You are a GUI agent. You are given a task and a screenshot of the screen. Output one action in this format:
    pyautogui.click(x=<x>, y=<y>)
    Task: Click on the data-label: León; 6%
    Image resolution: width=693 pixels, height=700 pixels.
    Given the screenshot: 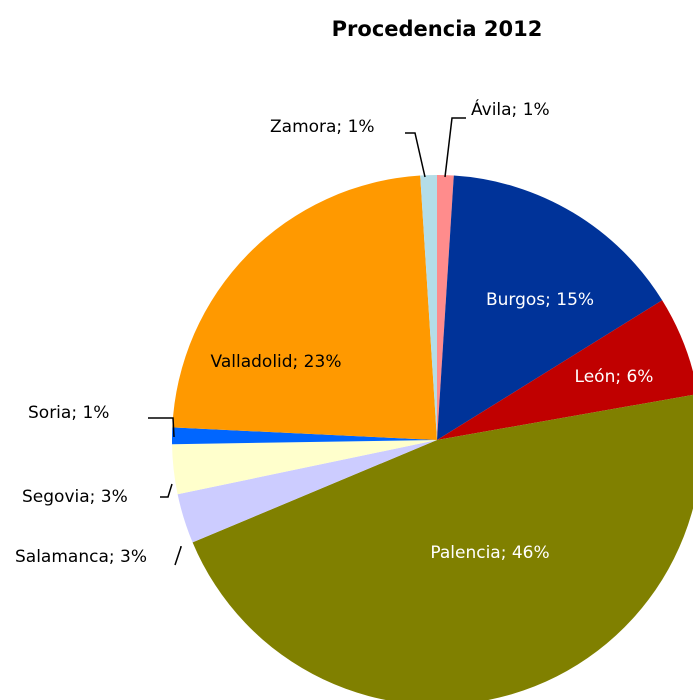 What is the action you would take?
    pyautogui.click(x=614, y=377)
    